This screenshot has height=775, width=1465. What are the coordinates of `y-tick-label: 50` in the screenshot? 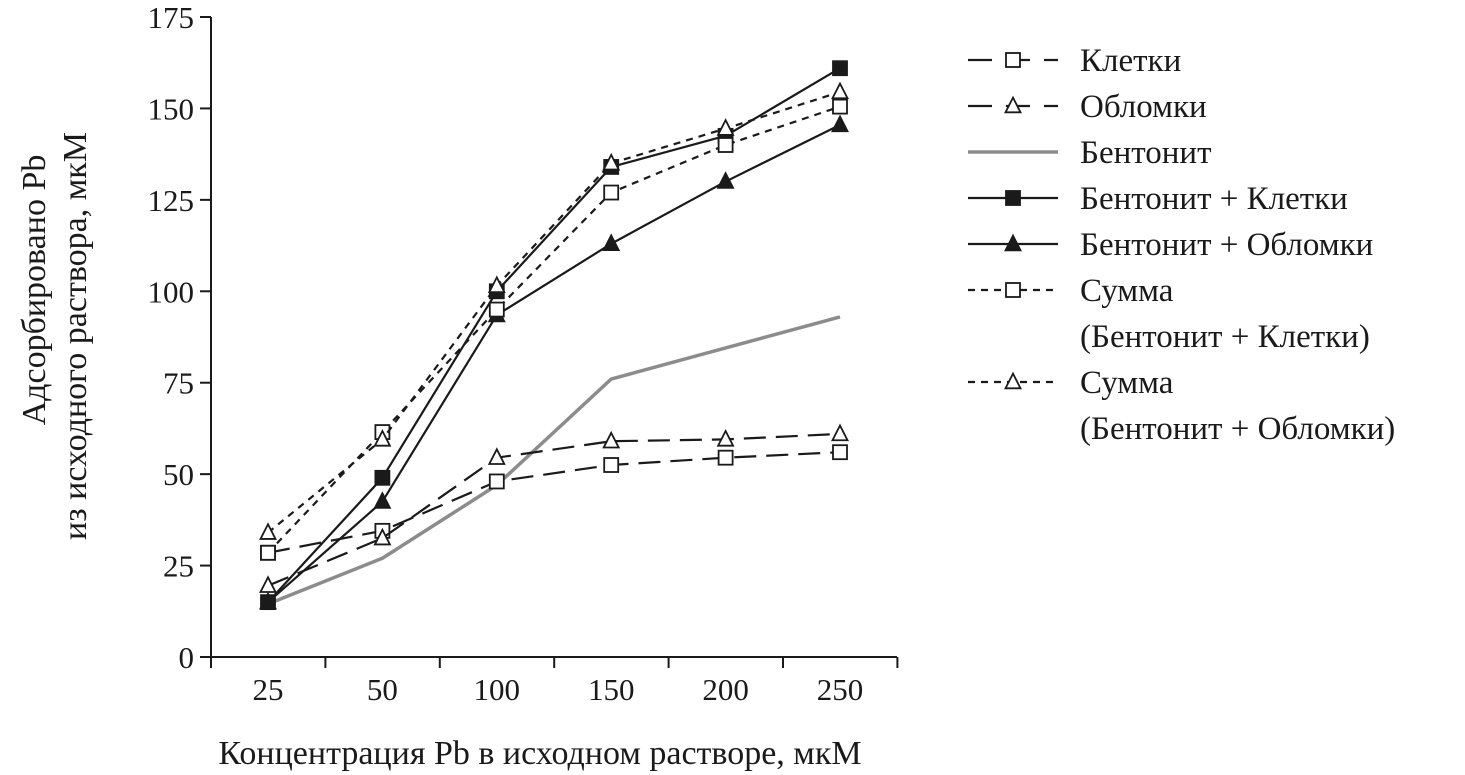 It's located at (178, 474).